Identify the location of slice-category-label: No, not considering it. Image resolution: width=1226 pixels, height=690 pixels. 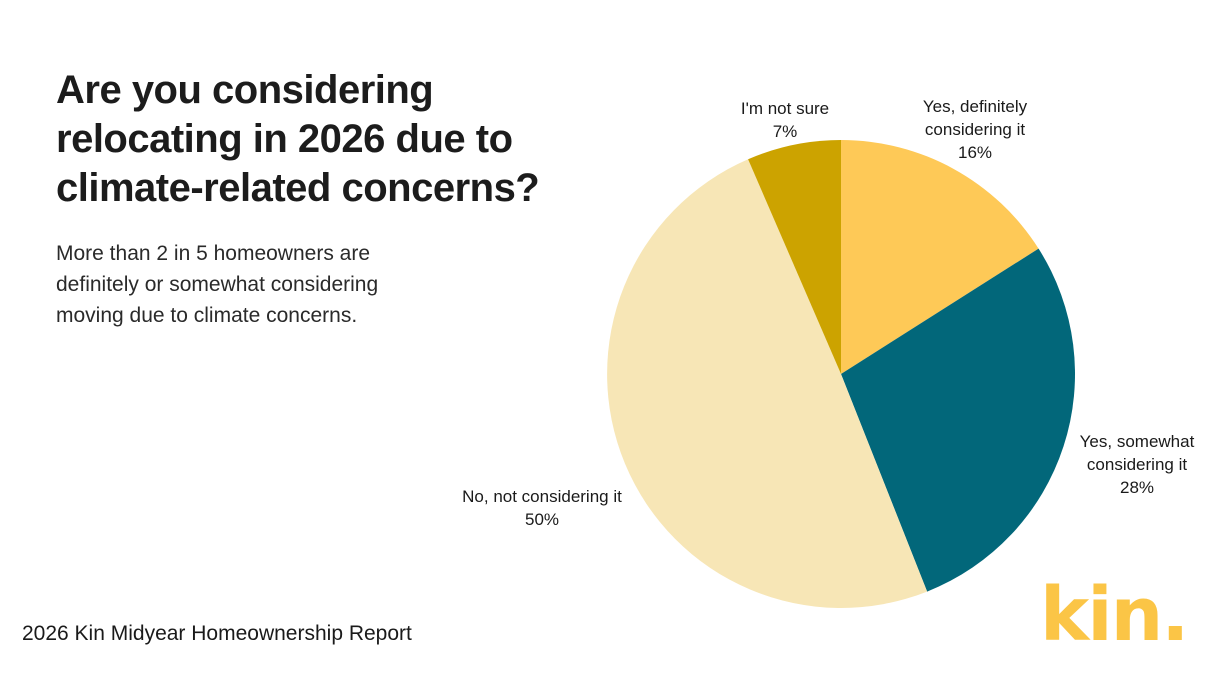
(542, 496).